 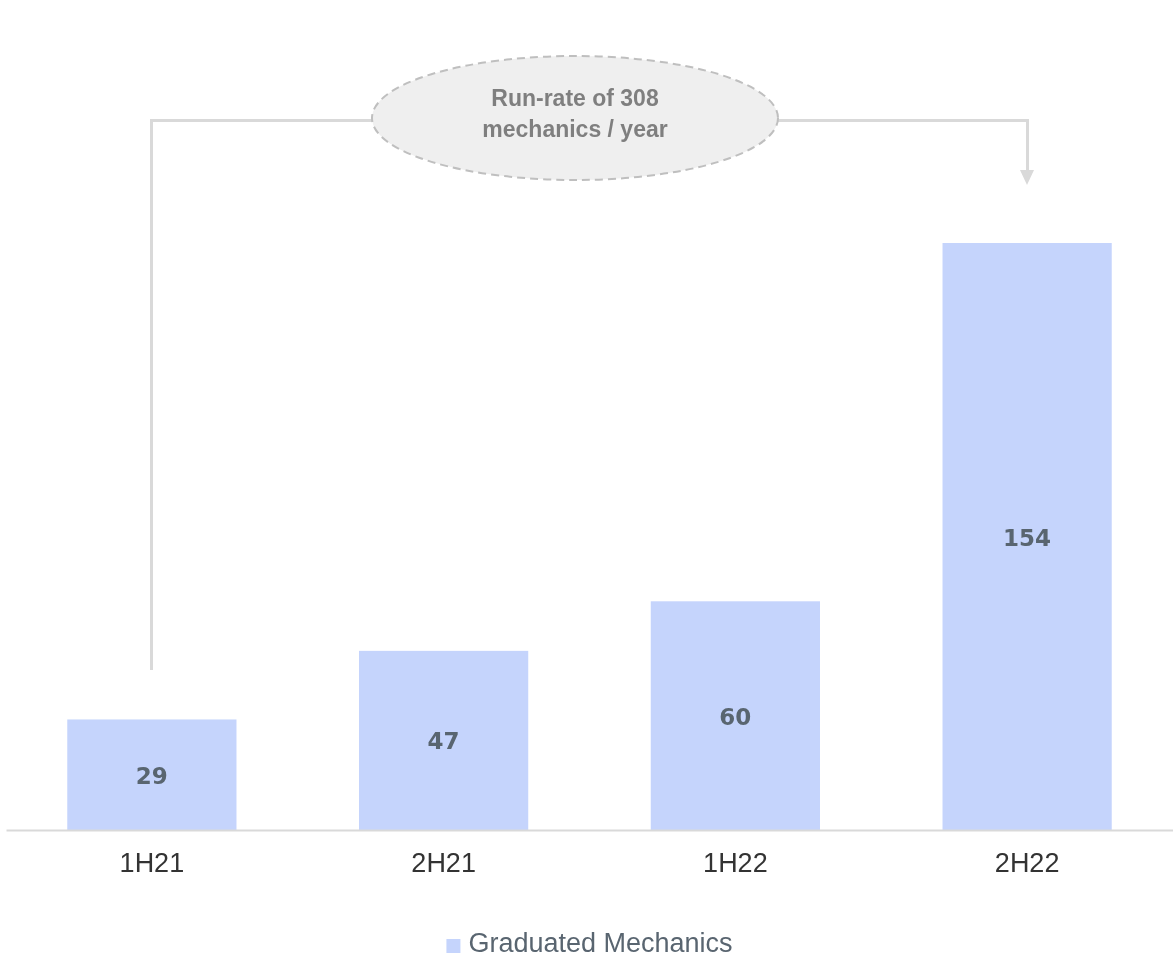 I want to click on data-label: 154, so click(x=1027, y=537).